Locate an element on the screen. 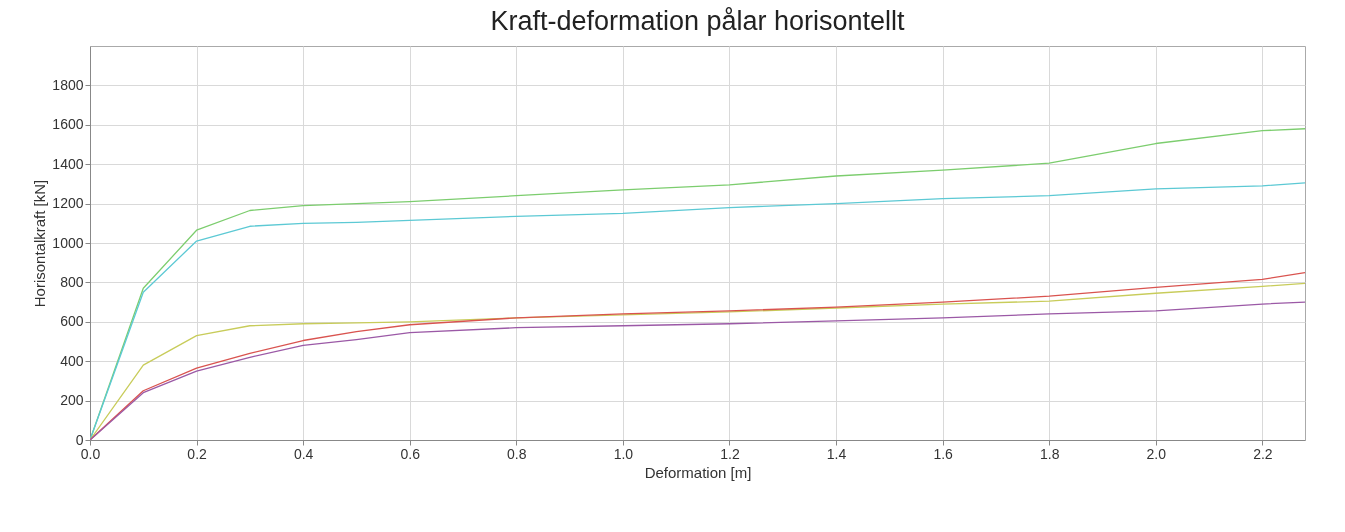  x-tick-label: 0.0 is located at coordinates (90, 453).